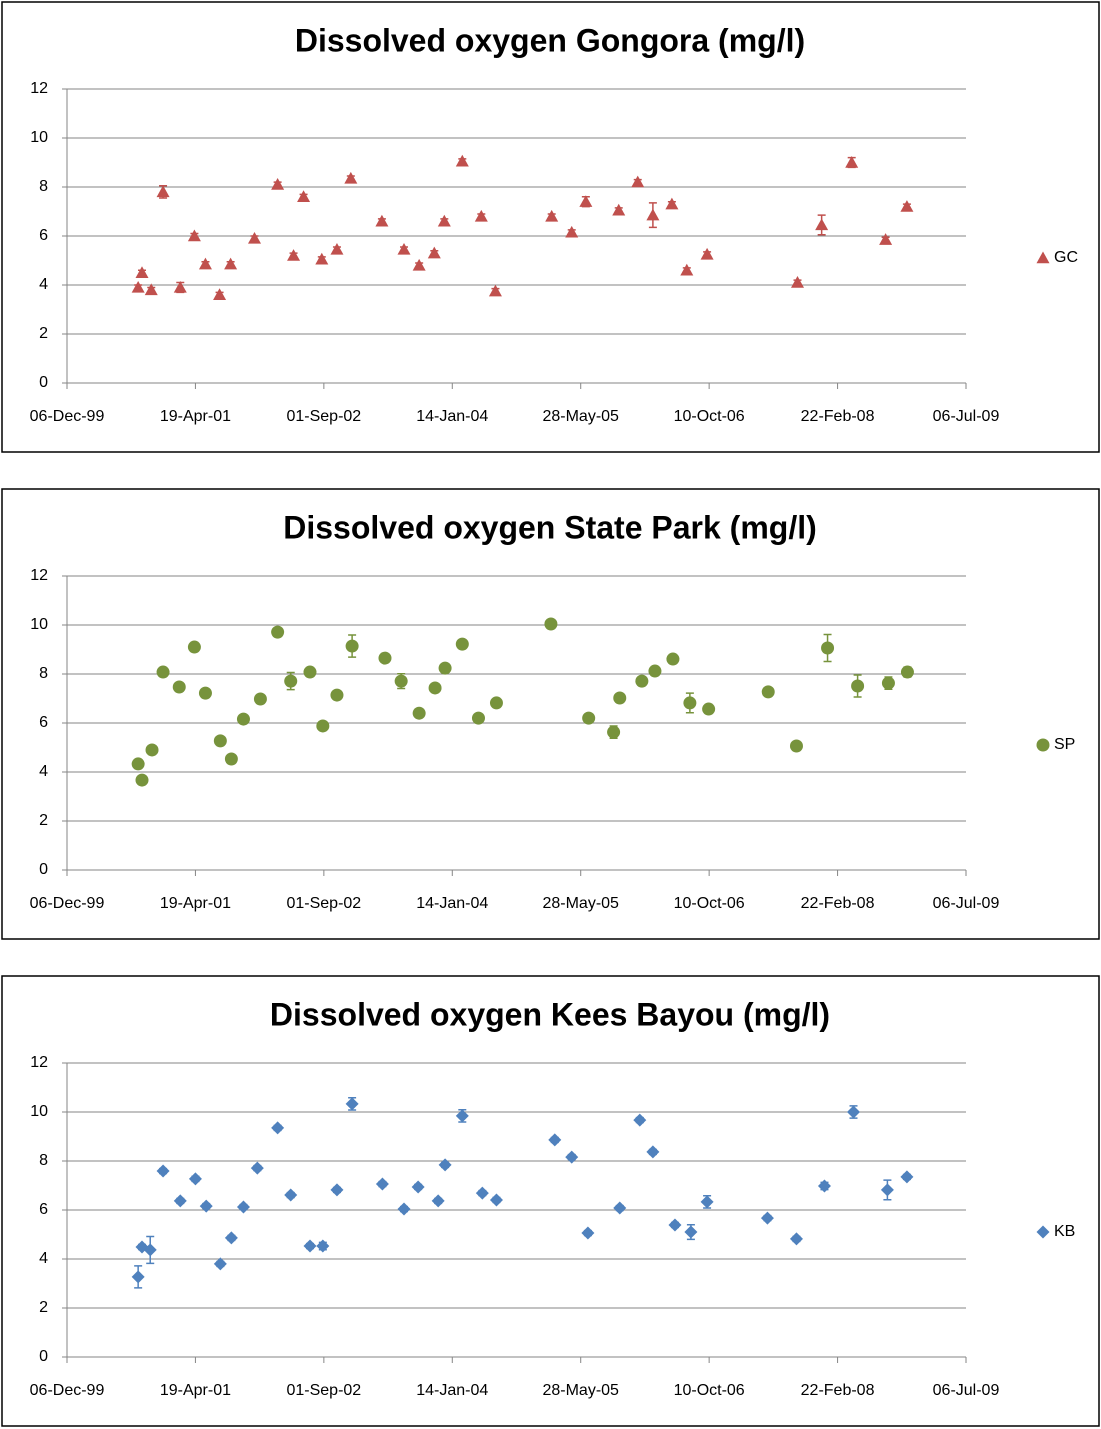 This screenshot has width=1101, height=1429. I want to click on legend-label: KB, so click(1064, 1231).